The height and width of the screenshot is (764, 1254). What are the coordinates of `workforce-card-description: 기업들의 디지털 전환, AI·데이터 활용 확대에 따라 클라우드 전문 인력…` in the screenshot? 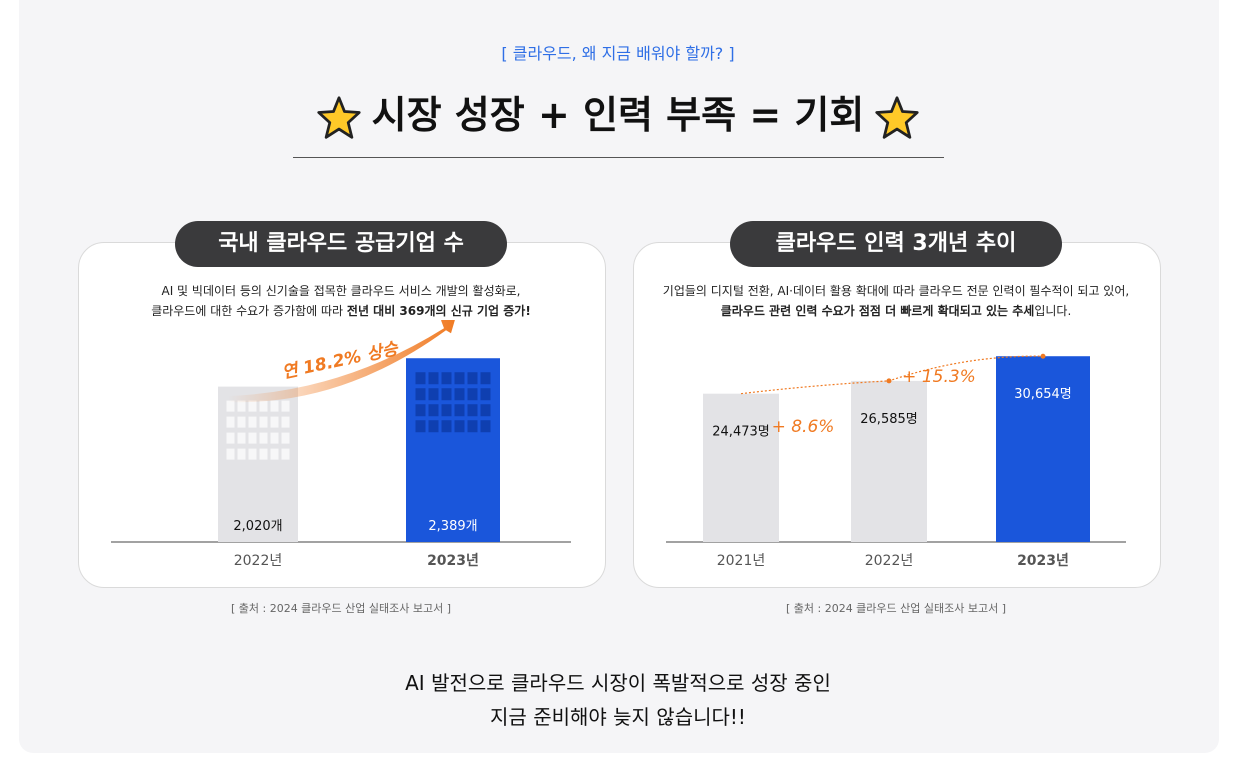 It's located at (896, 301).